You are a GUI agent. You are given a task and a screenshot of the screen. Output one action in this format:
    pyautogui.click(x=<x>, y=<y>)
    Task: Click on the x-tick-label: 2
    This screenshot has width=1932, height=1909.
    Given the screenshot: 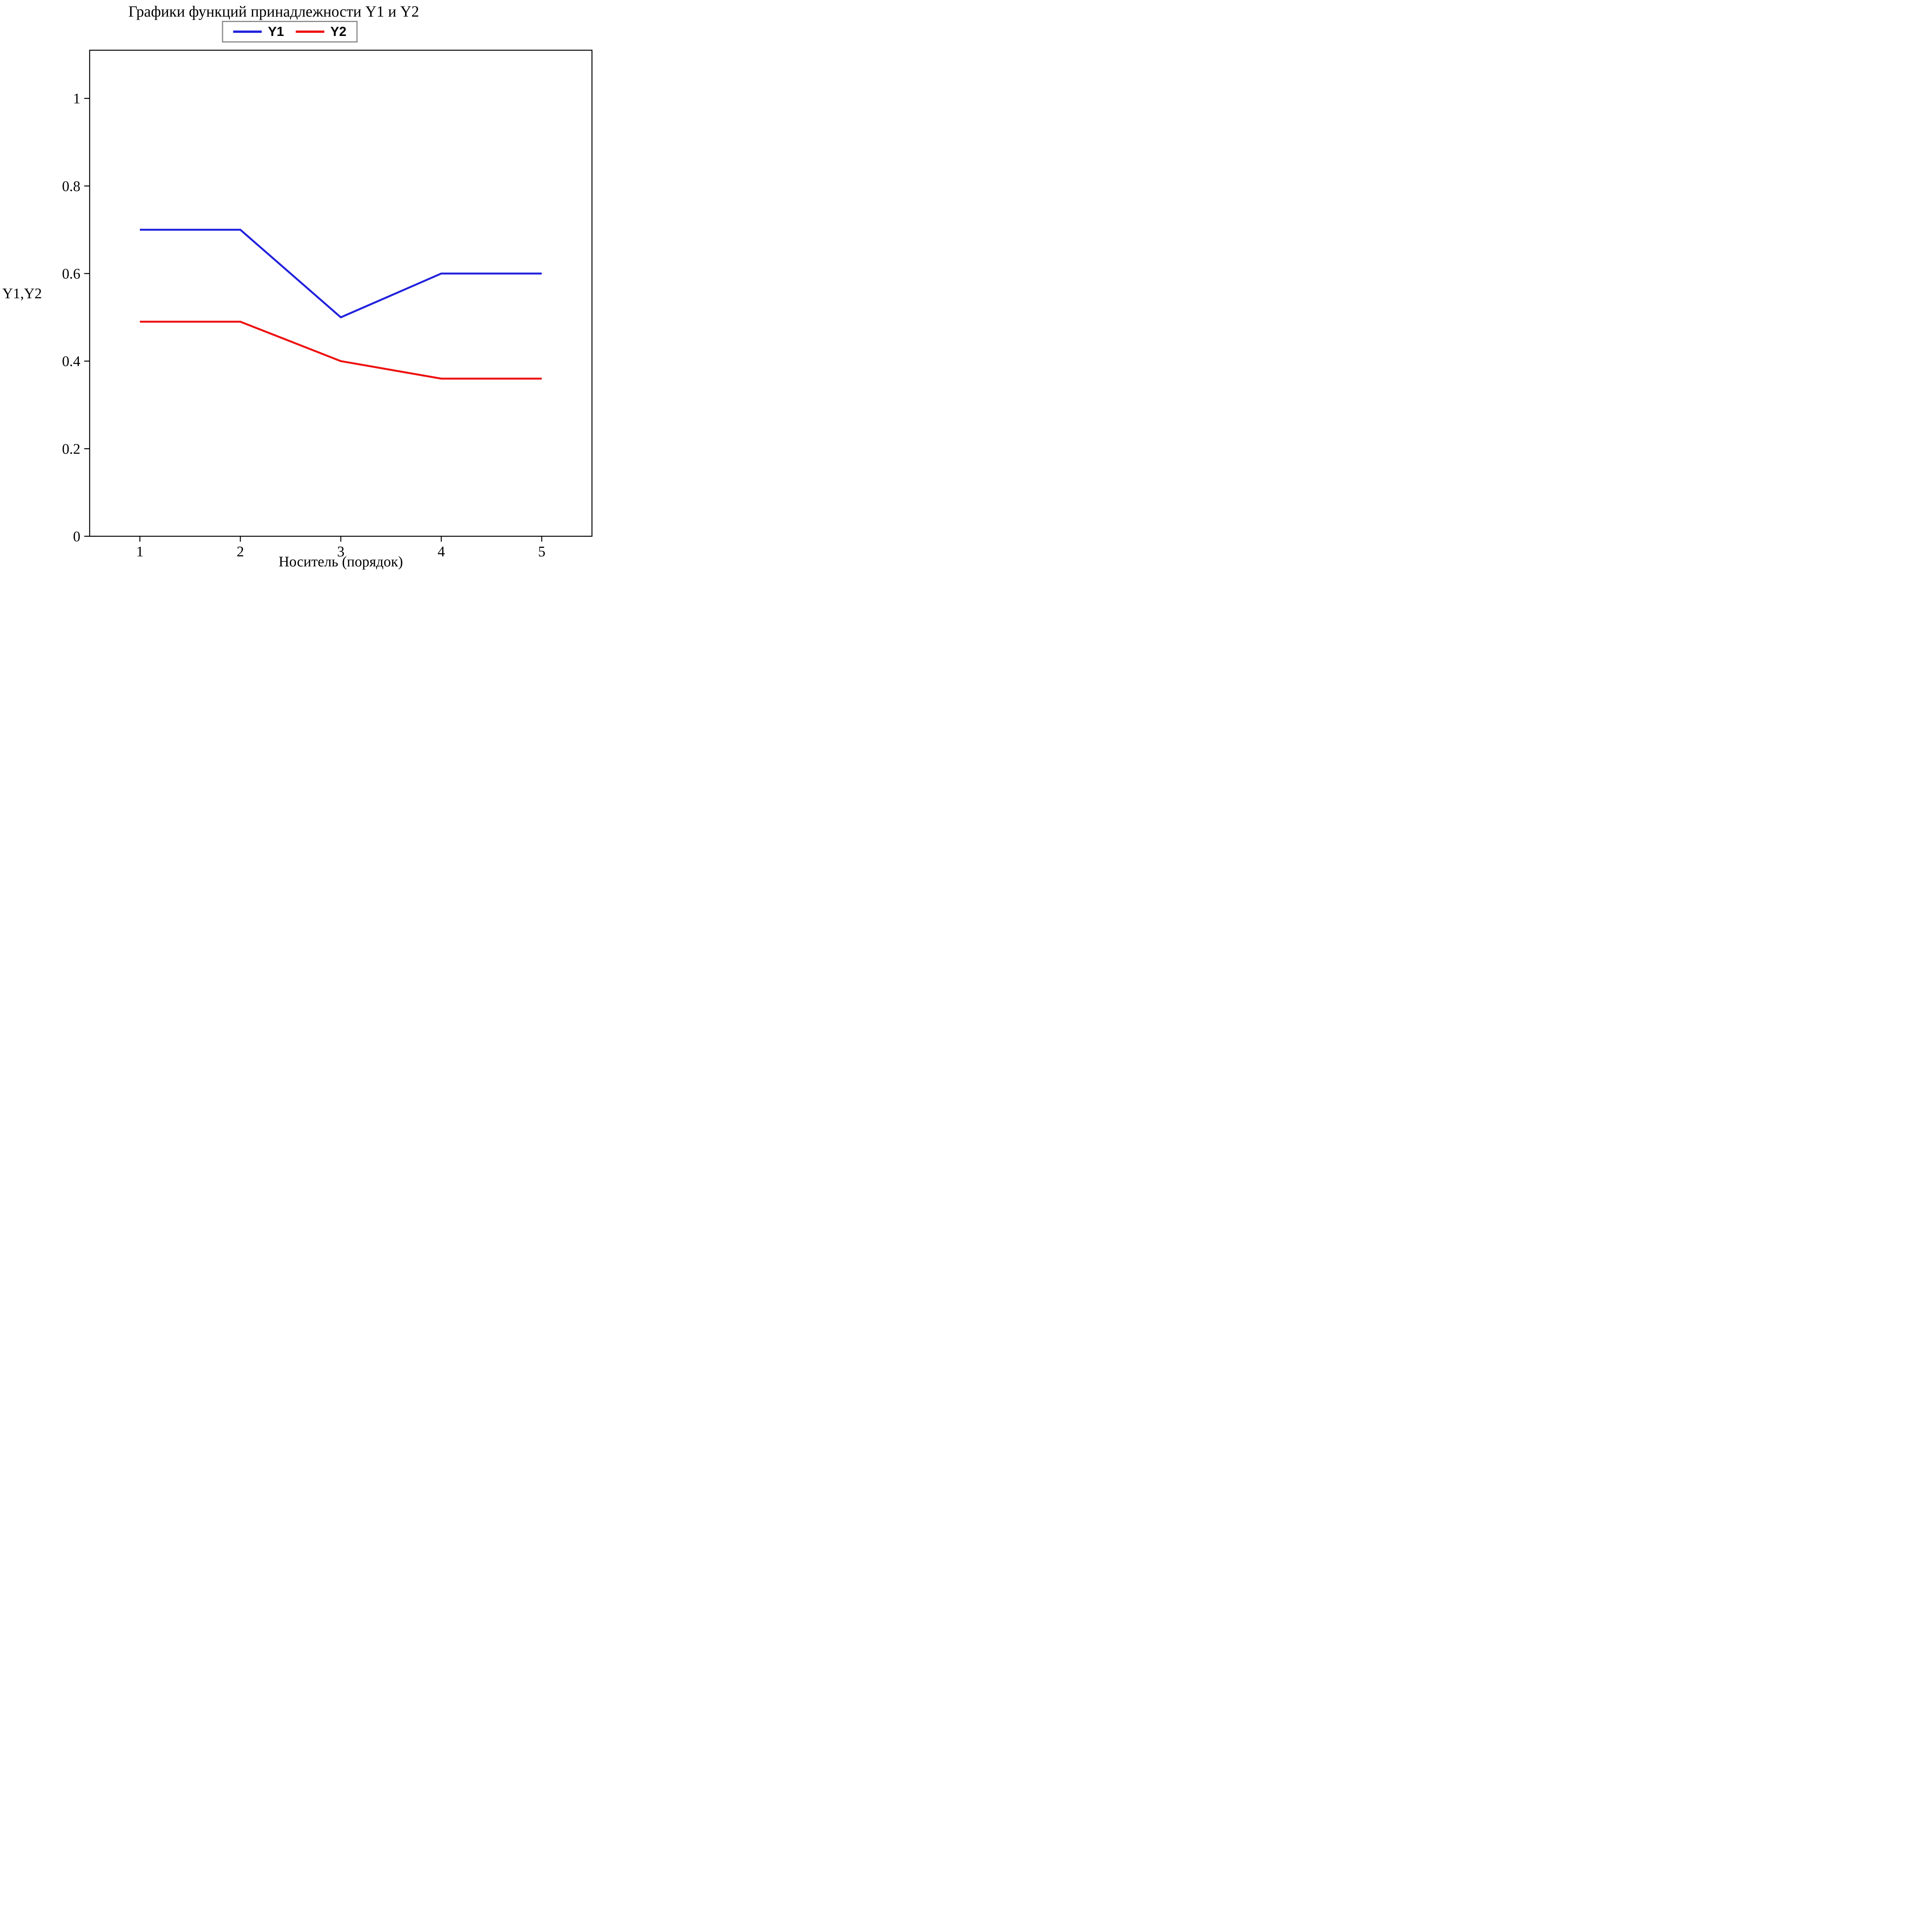 What is the action you would take?
    pyautogui.click(x=241, y=552)
    